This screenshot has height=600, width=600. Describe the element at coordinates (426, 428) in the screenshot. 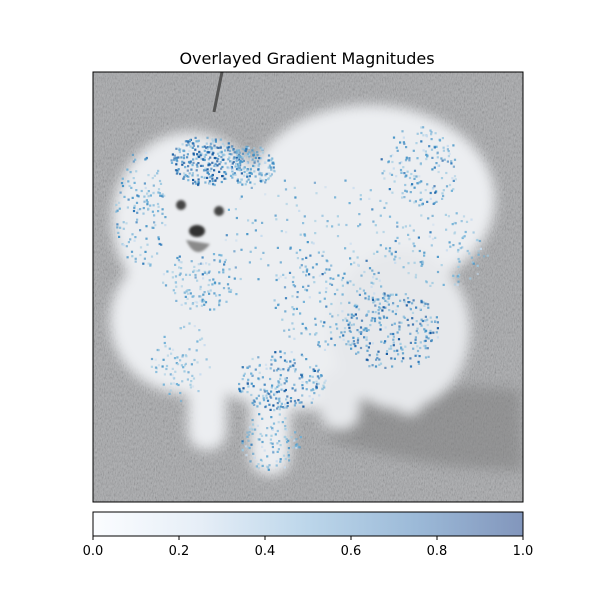

I see `shadow` at that location.